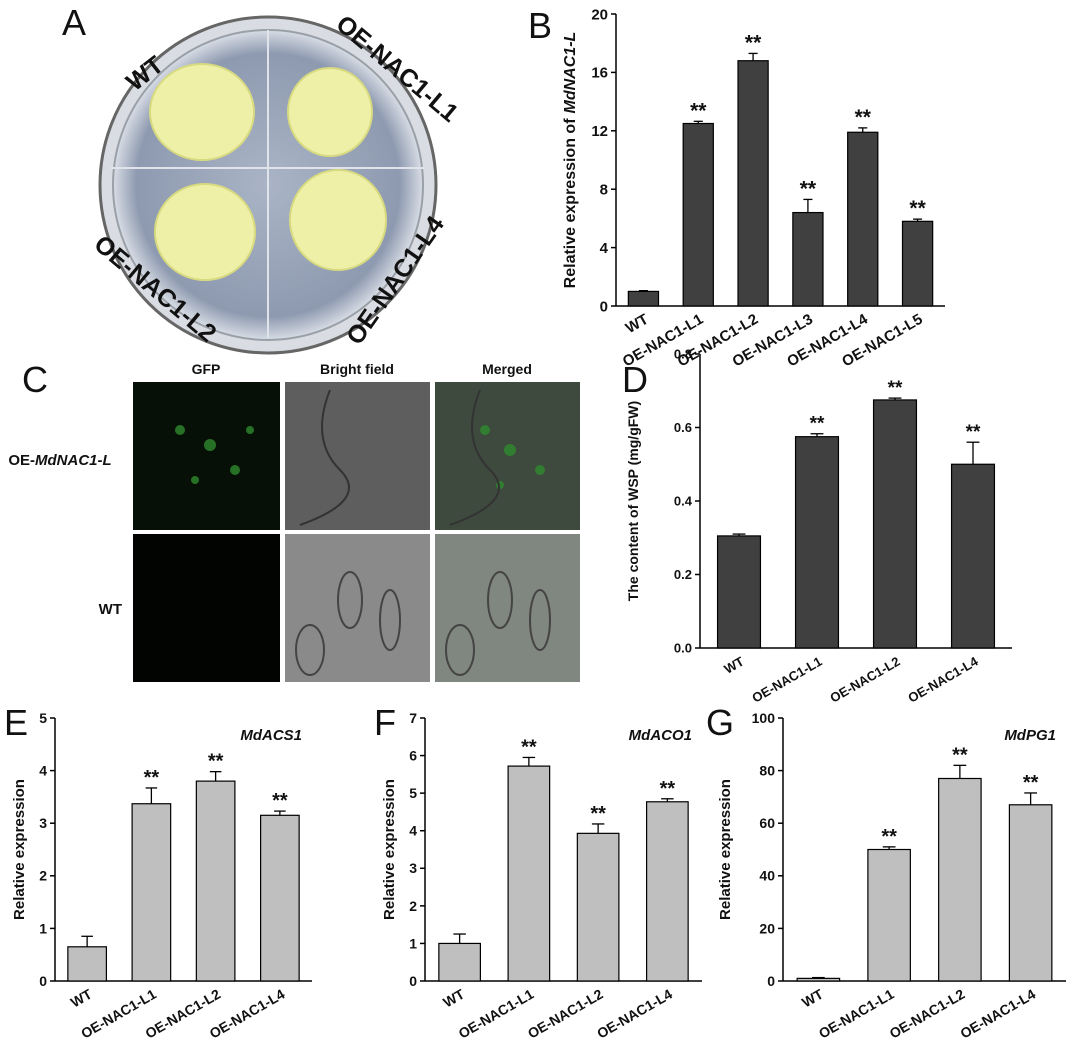 This screenshot has height=1044, width=1080. Describe the element at coordinates (413, 755) in the screenshot. I see `y-tick-label: 6` at that location.